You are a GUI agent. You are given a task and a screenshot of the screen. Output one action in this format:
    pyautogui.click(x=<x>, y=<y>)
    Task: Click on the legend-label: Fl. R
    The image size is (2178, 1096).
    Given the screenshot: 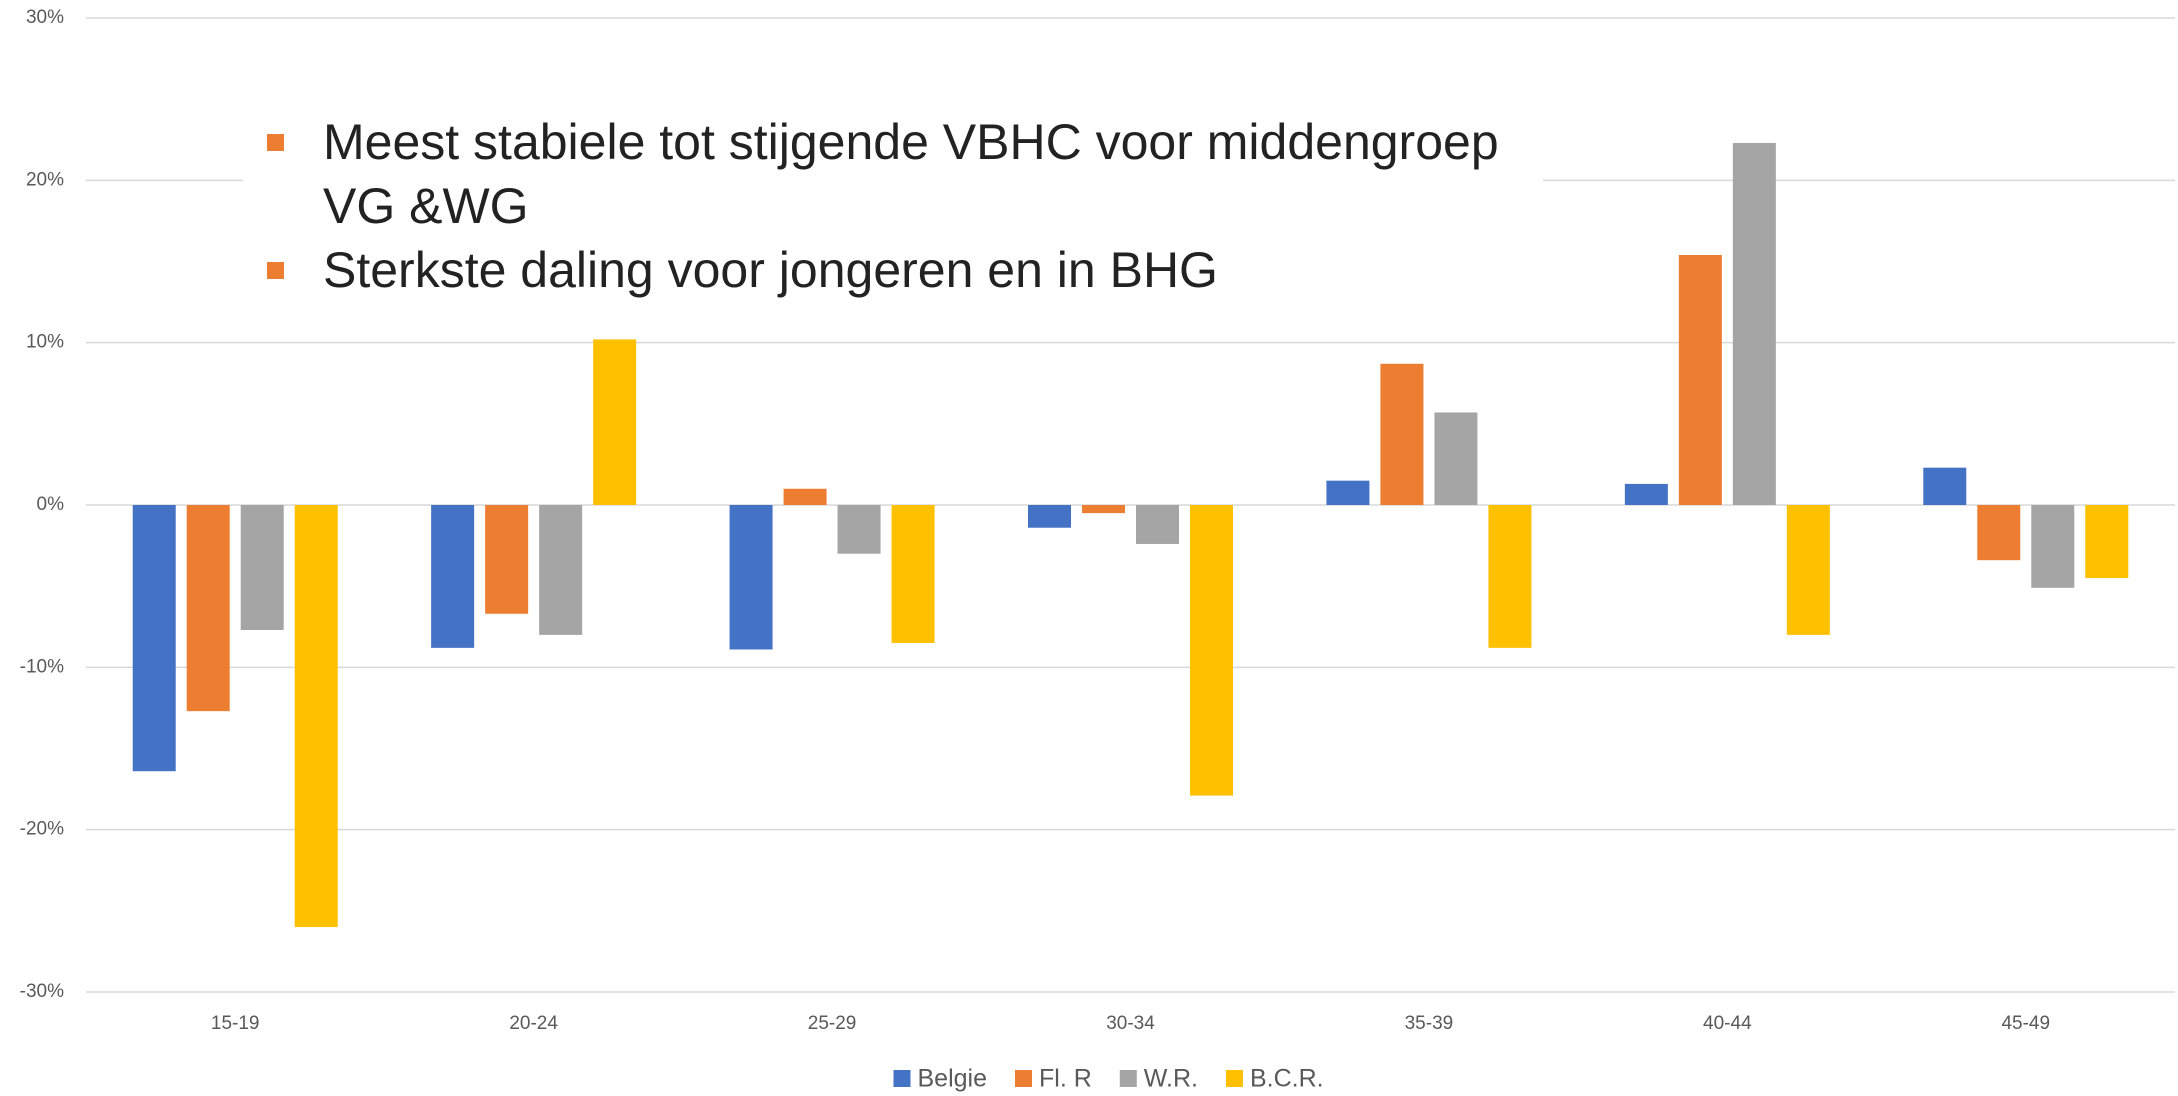 What is the action you would take?
    pyautogui.click(x=1065, y=1079)
    